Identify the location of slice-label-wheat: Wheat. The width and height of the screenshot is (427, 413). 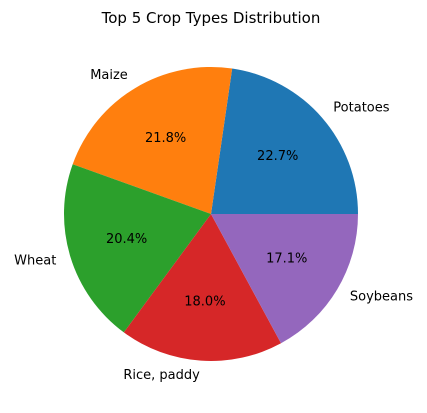
(35, 261).